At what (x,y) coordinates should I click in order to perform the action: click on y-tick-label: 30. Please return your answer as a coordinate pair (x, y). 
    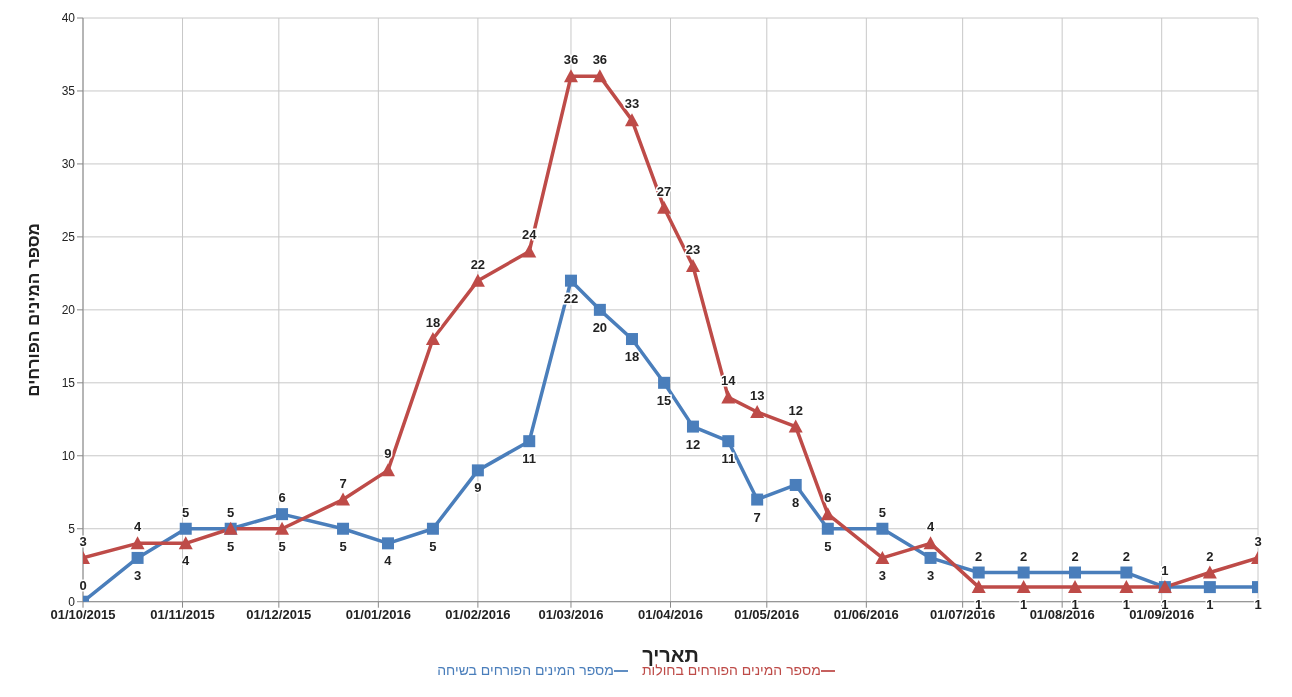
    Looking at the image, I should click on (68, 164).